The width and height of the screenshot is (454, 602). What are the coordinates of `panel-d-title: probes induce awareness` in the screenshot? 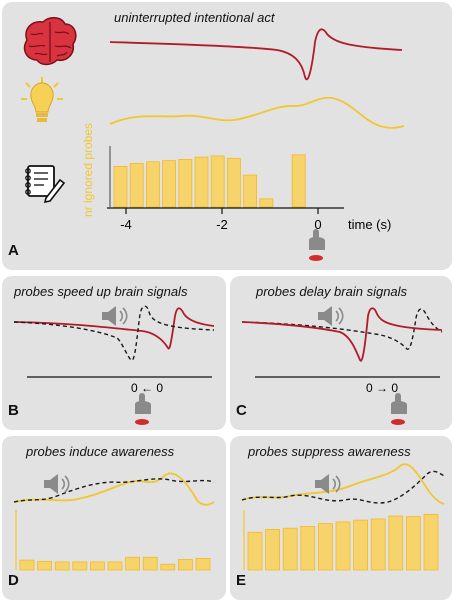 It's located at (100, 451).